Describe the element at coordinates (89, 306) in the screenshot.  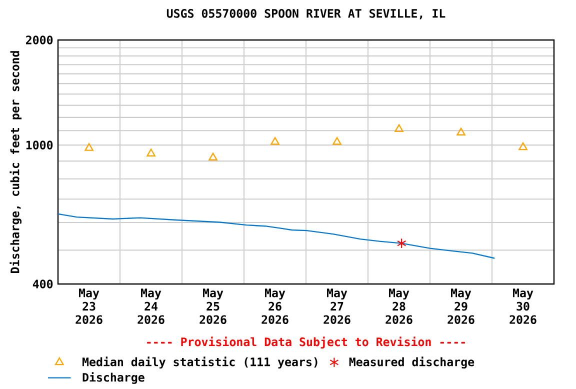
I see `x-tick-label: May 23 2026` at that location.